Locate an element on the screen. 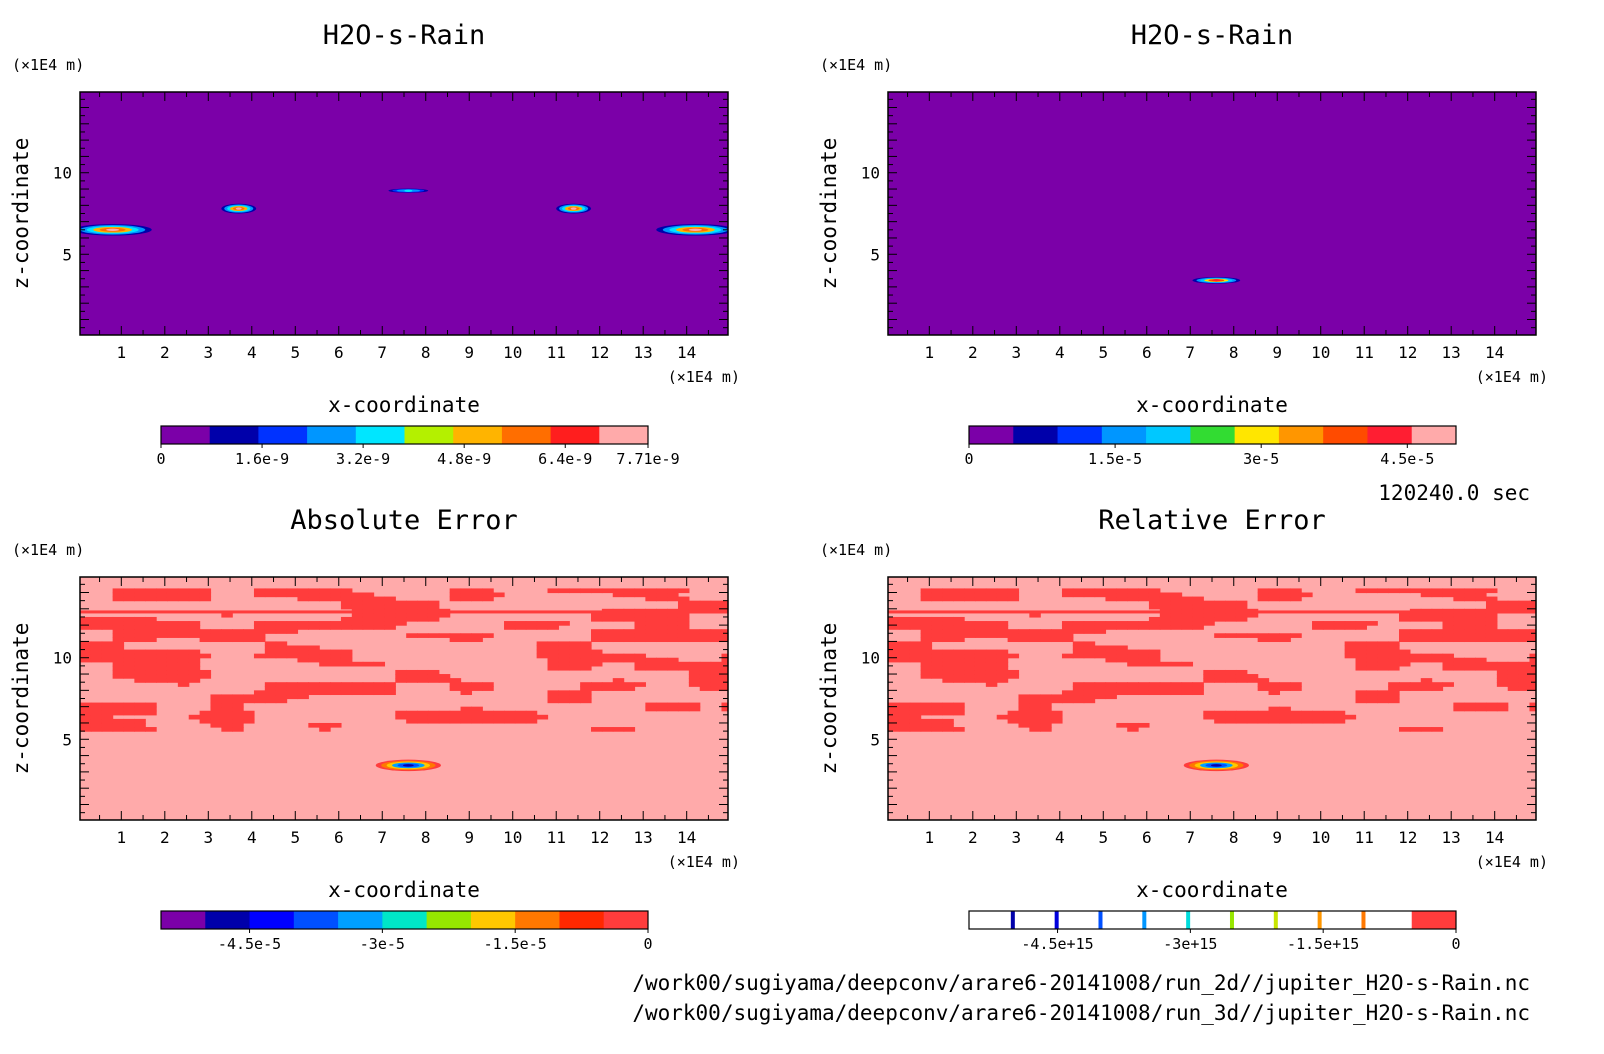  colorbar: -4.5e-5 -3e-5 -1.5e-5 0 is located at coordinates (406, 931).